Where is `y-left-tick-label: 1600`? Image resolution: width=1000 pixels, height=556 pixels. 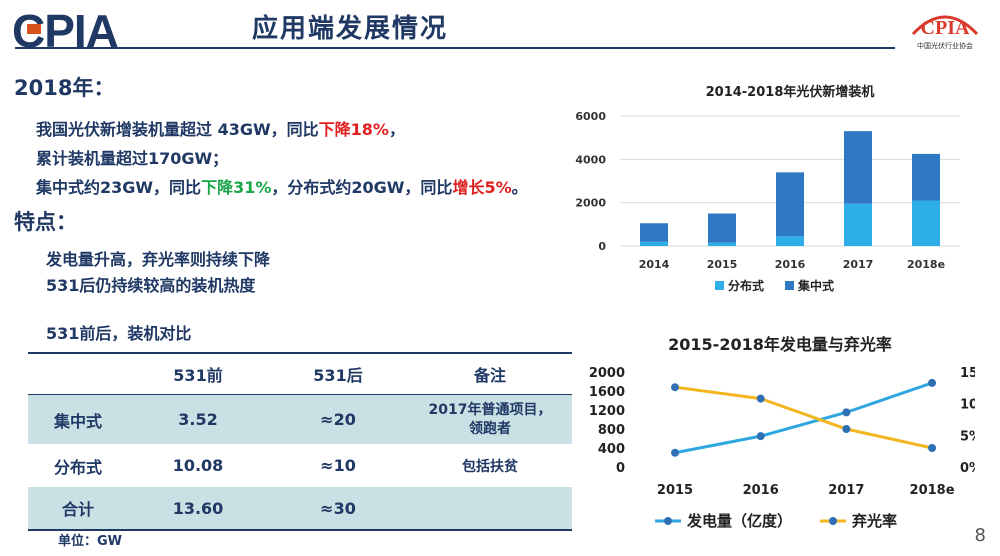 y-left-tick-label: 1600 is located at coordinates (607, 392).